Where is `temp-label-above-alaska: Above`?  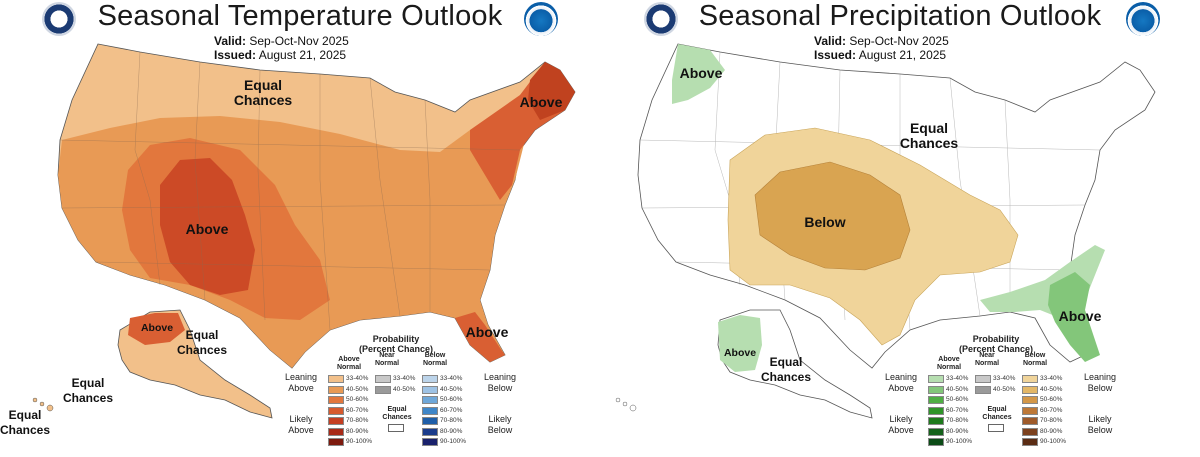 temp-label-above-alaska: Above is located at coordinates (157, 328).